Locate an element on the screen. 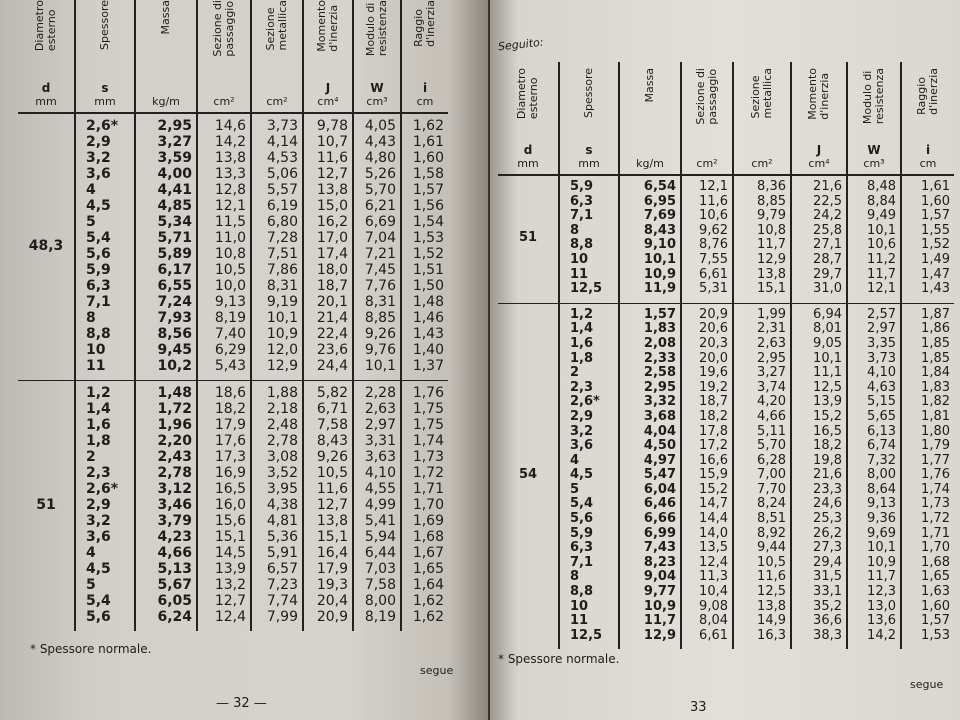  table-cell: 8,00 is located at coordinates (881, 475).